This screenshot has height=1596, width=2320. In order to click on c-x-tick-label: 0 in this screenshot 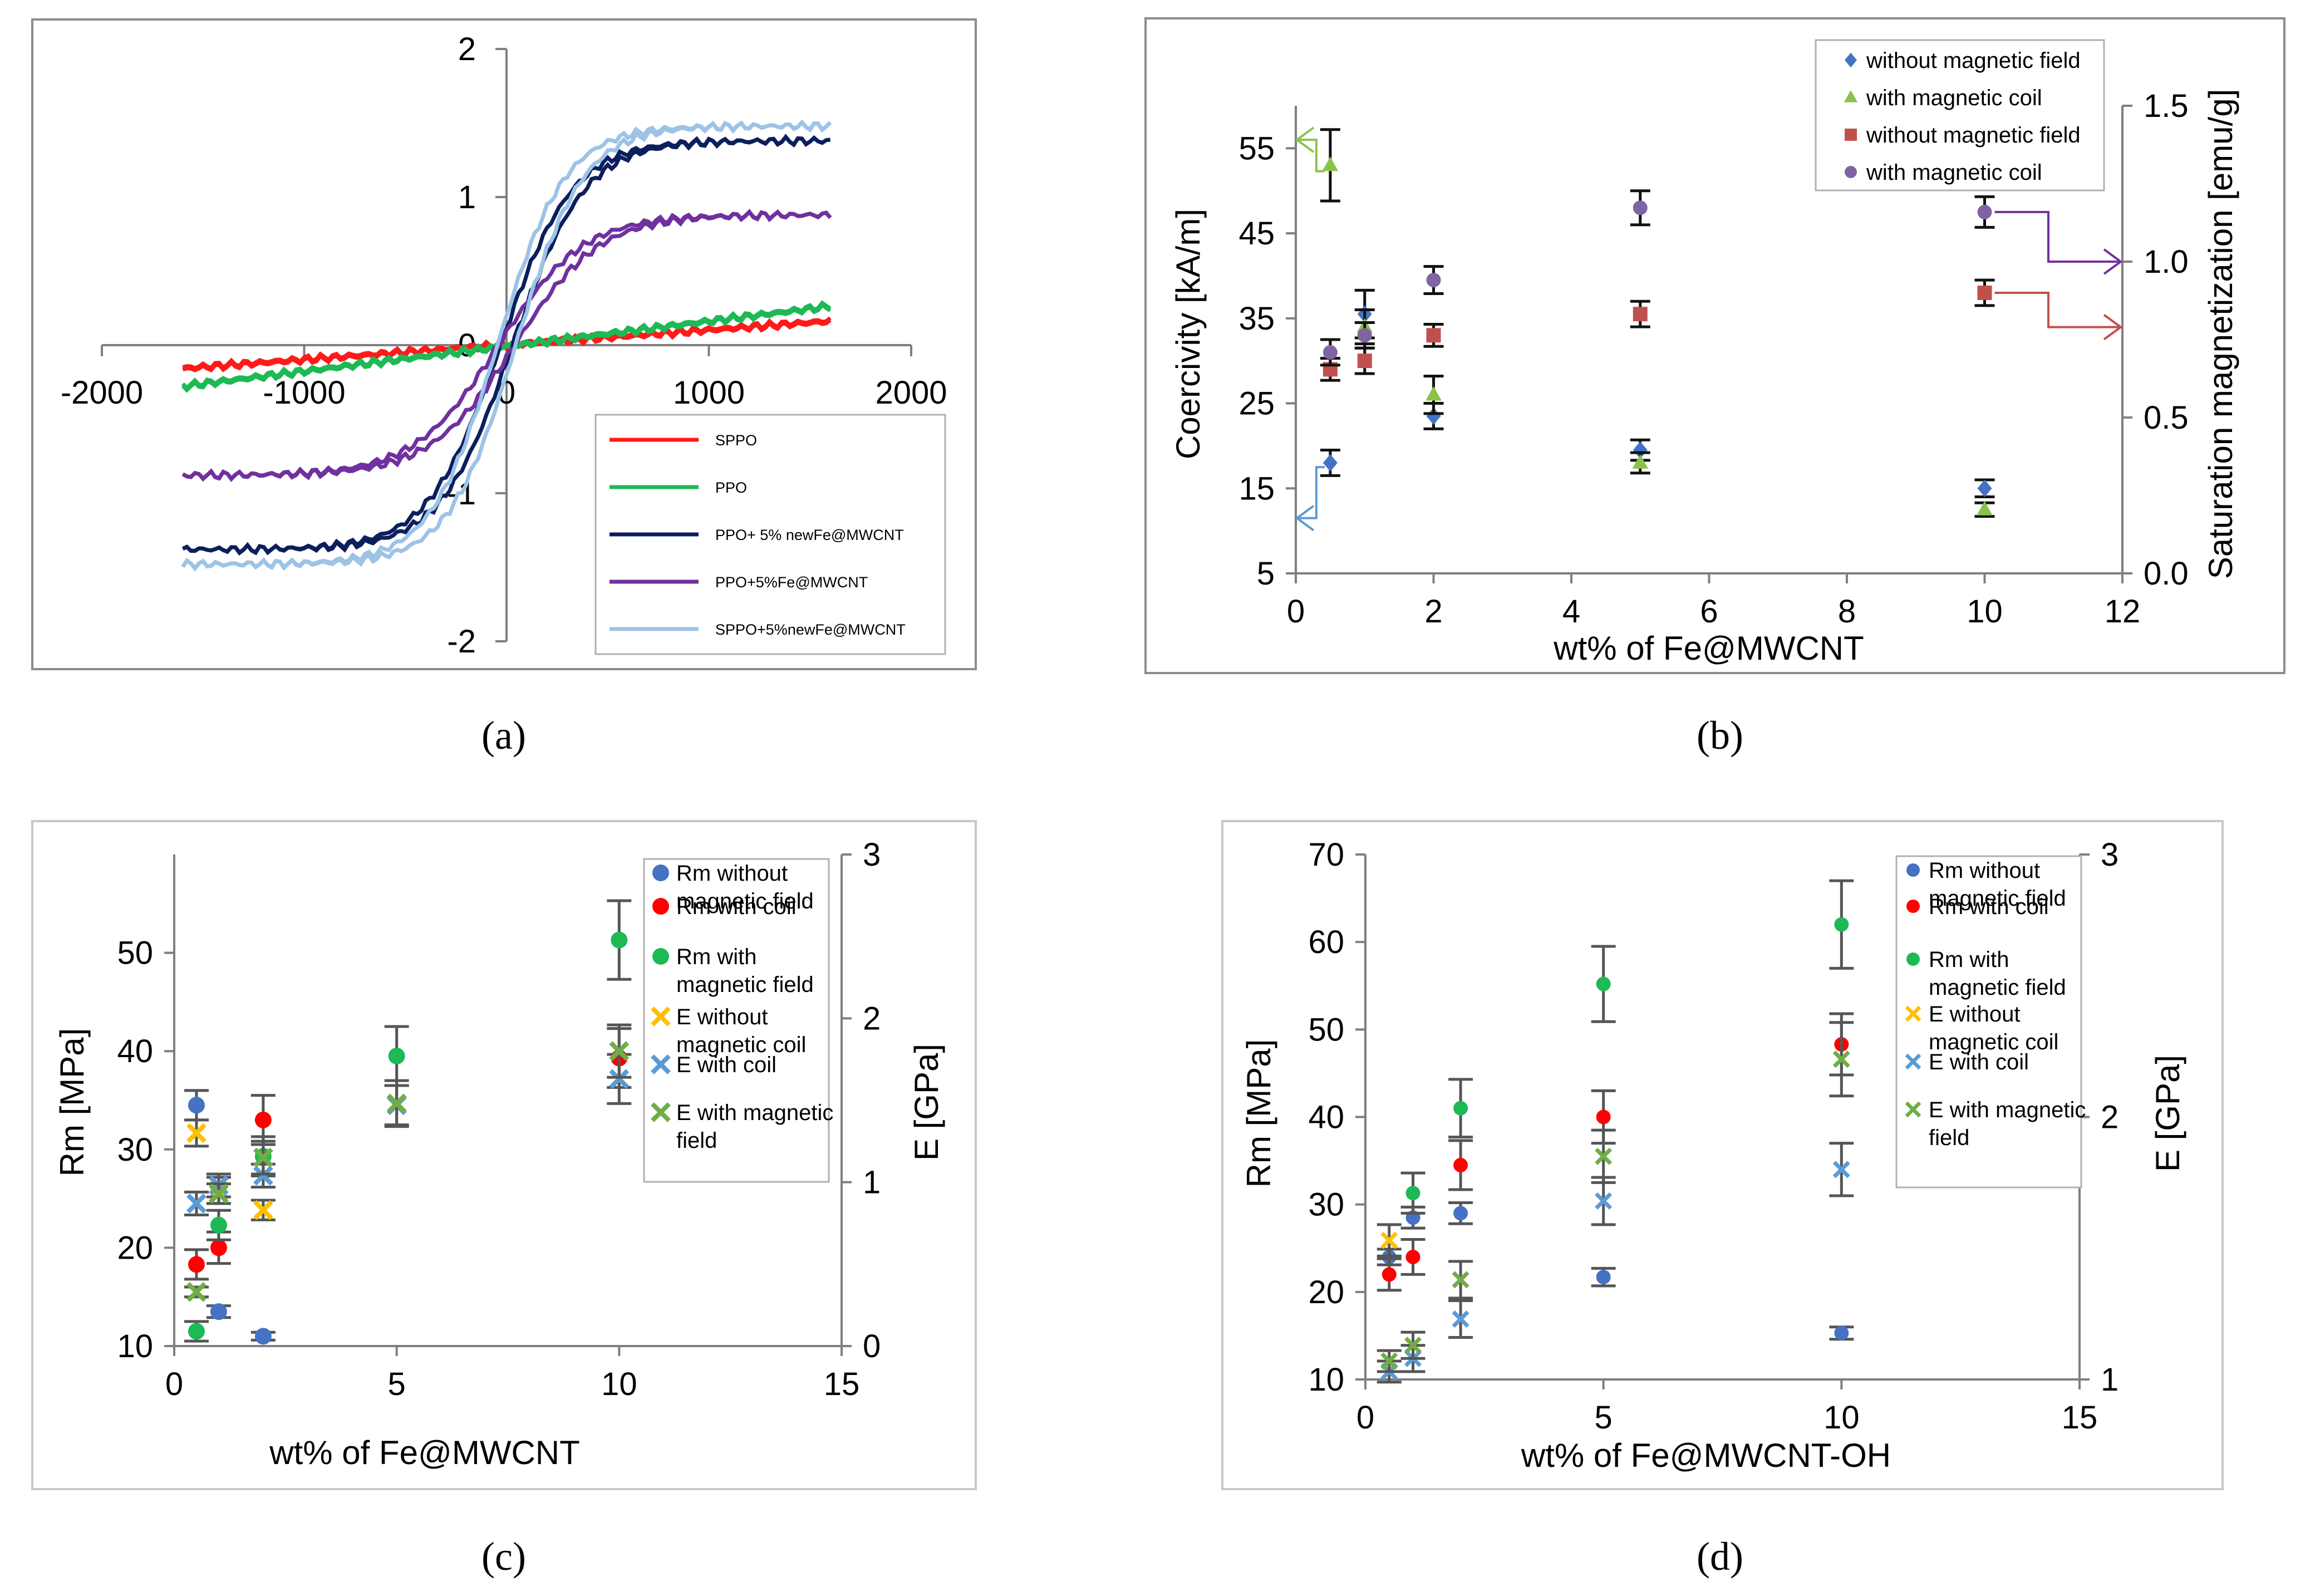, I will do `click(174, 1384)`.